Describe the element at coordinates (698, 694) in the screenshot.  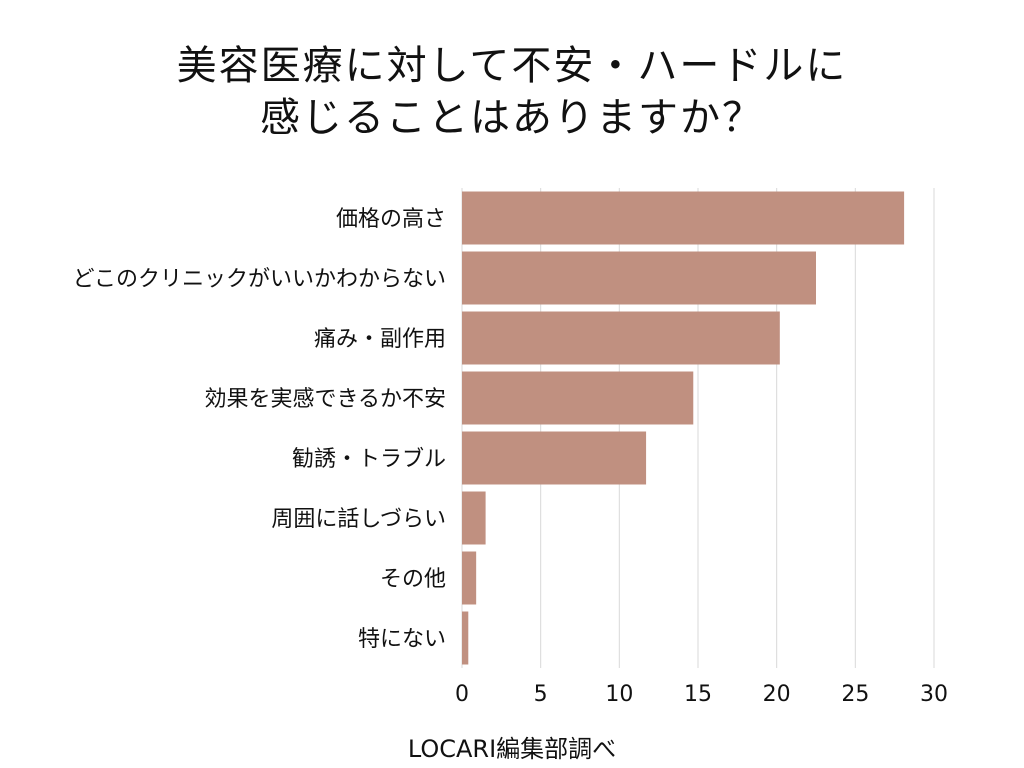
I see `x-tick-label: 15` at that location.